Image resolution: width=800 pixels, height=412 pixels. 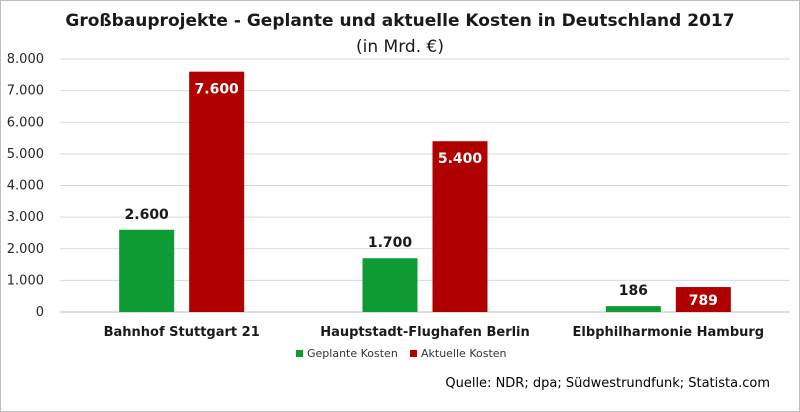 I want to click on y-tick-label: 7.000, so click(x=25, y=91).